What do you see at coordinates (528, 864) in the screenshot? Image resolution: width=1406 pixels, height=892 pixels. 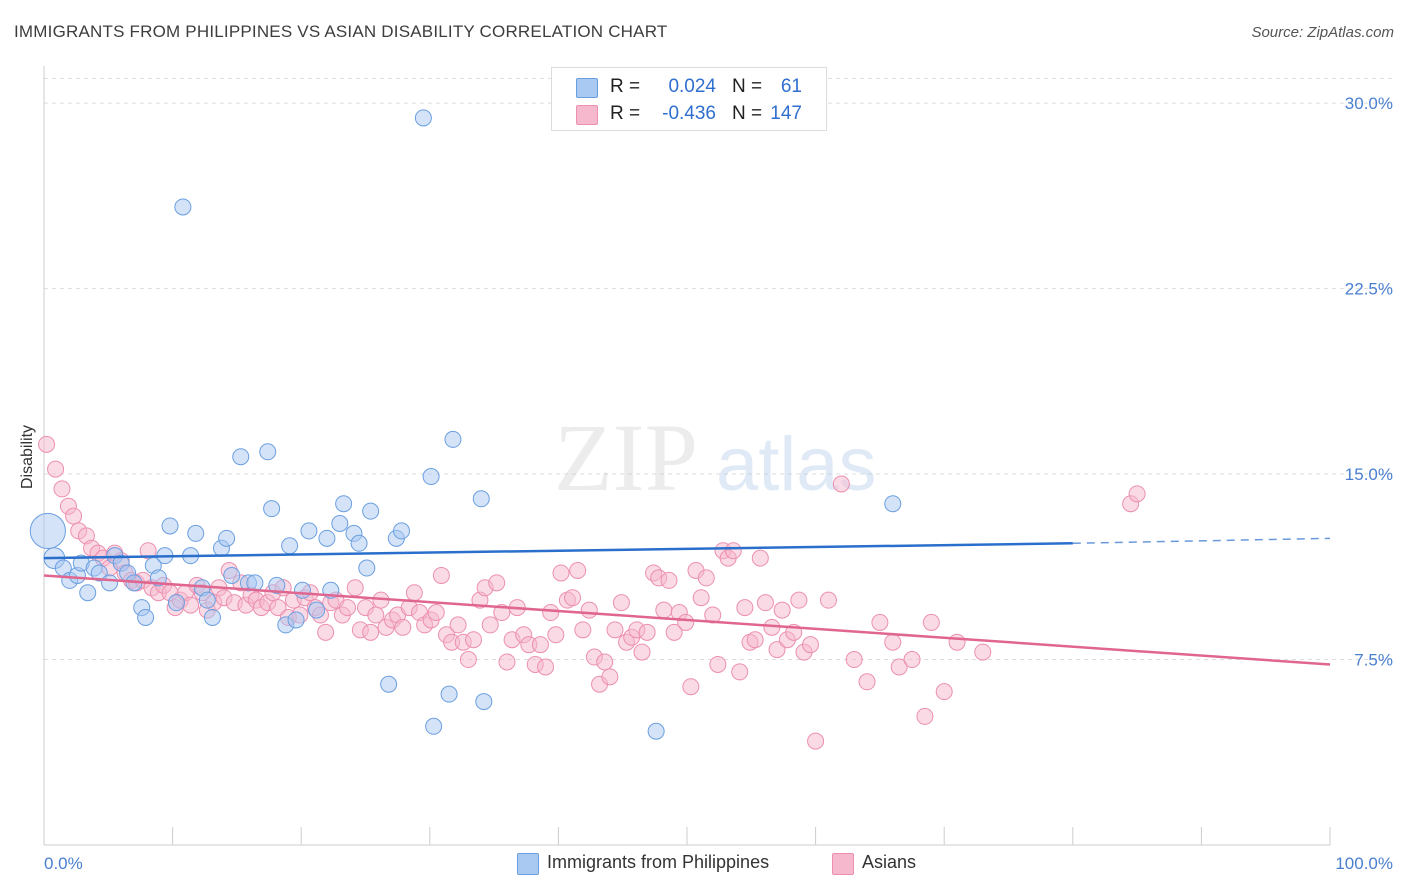 I see `bottom-legend-swatch-blue` at bounding box center [528, 864].